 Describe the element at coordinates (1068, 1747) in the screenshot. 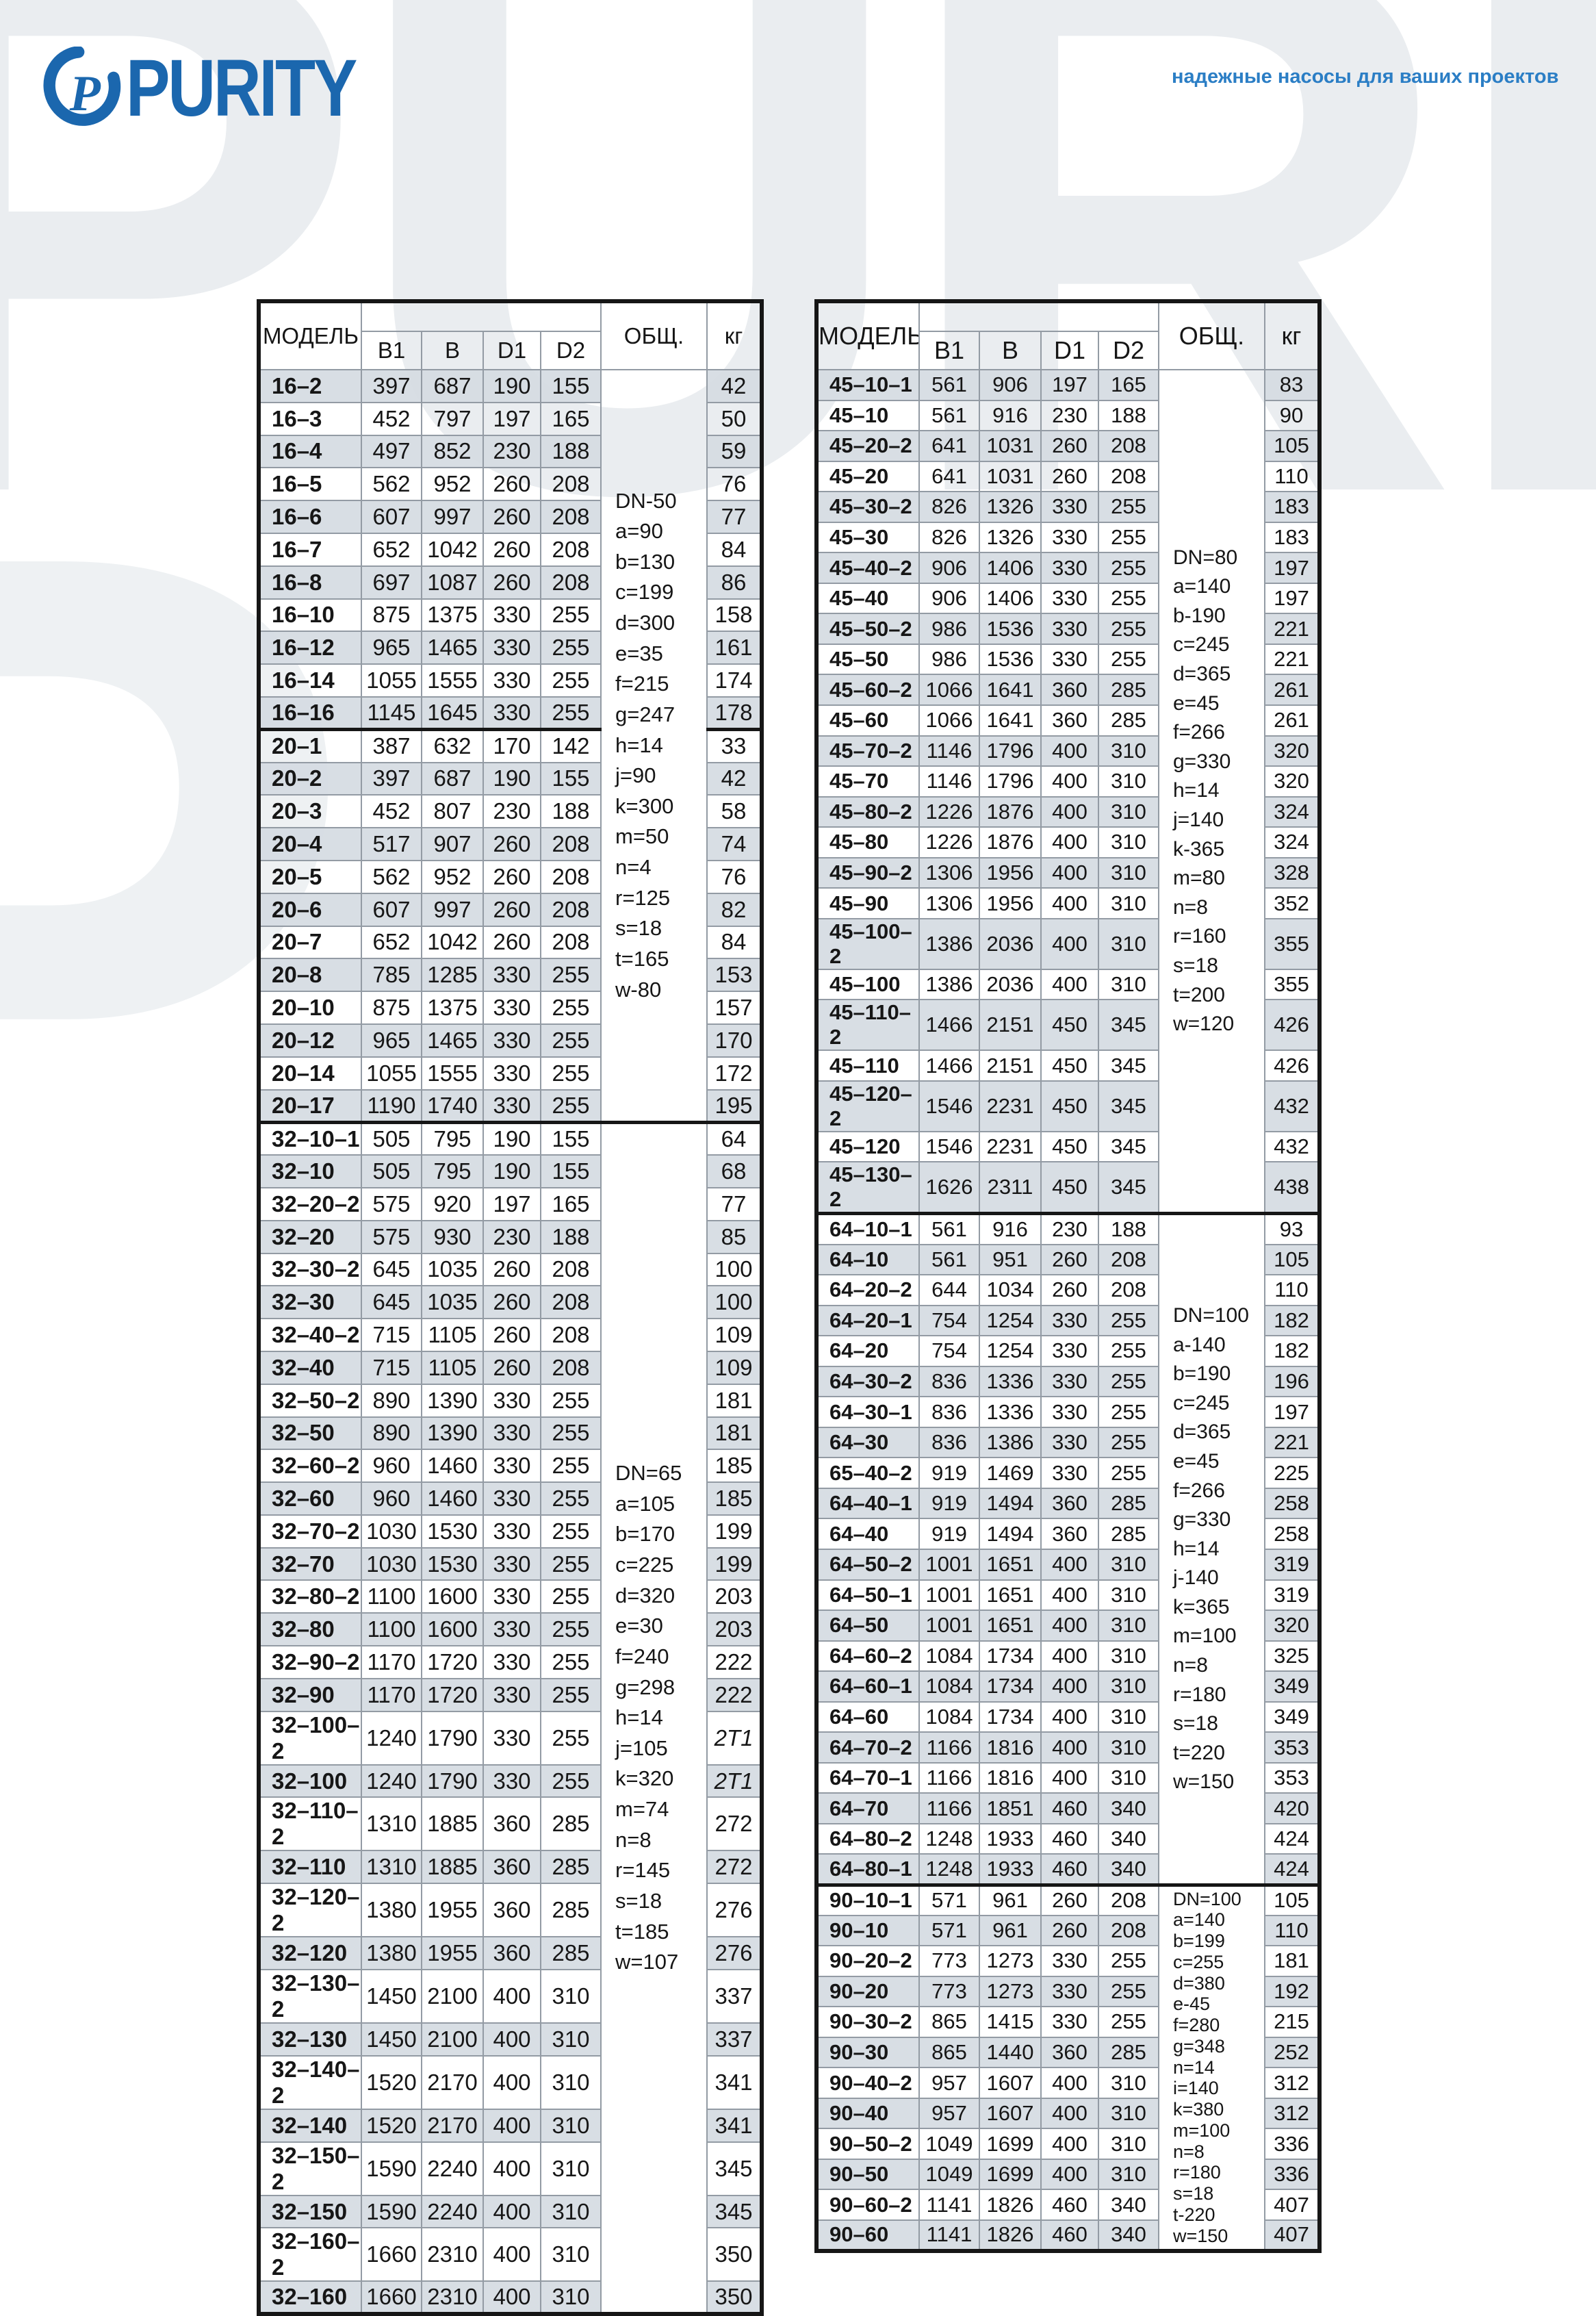

I see `spec-row: 64–70–2 1166 1816 400 310 353` at that location.